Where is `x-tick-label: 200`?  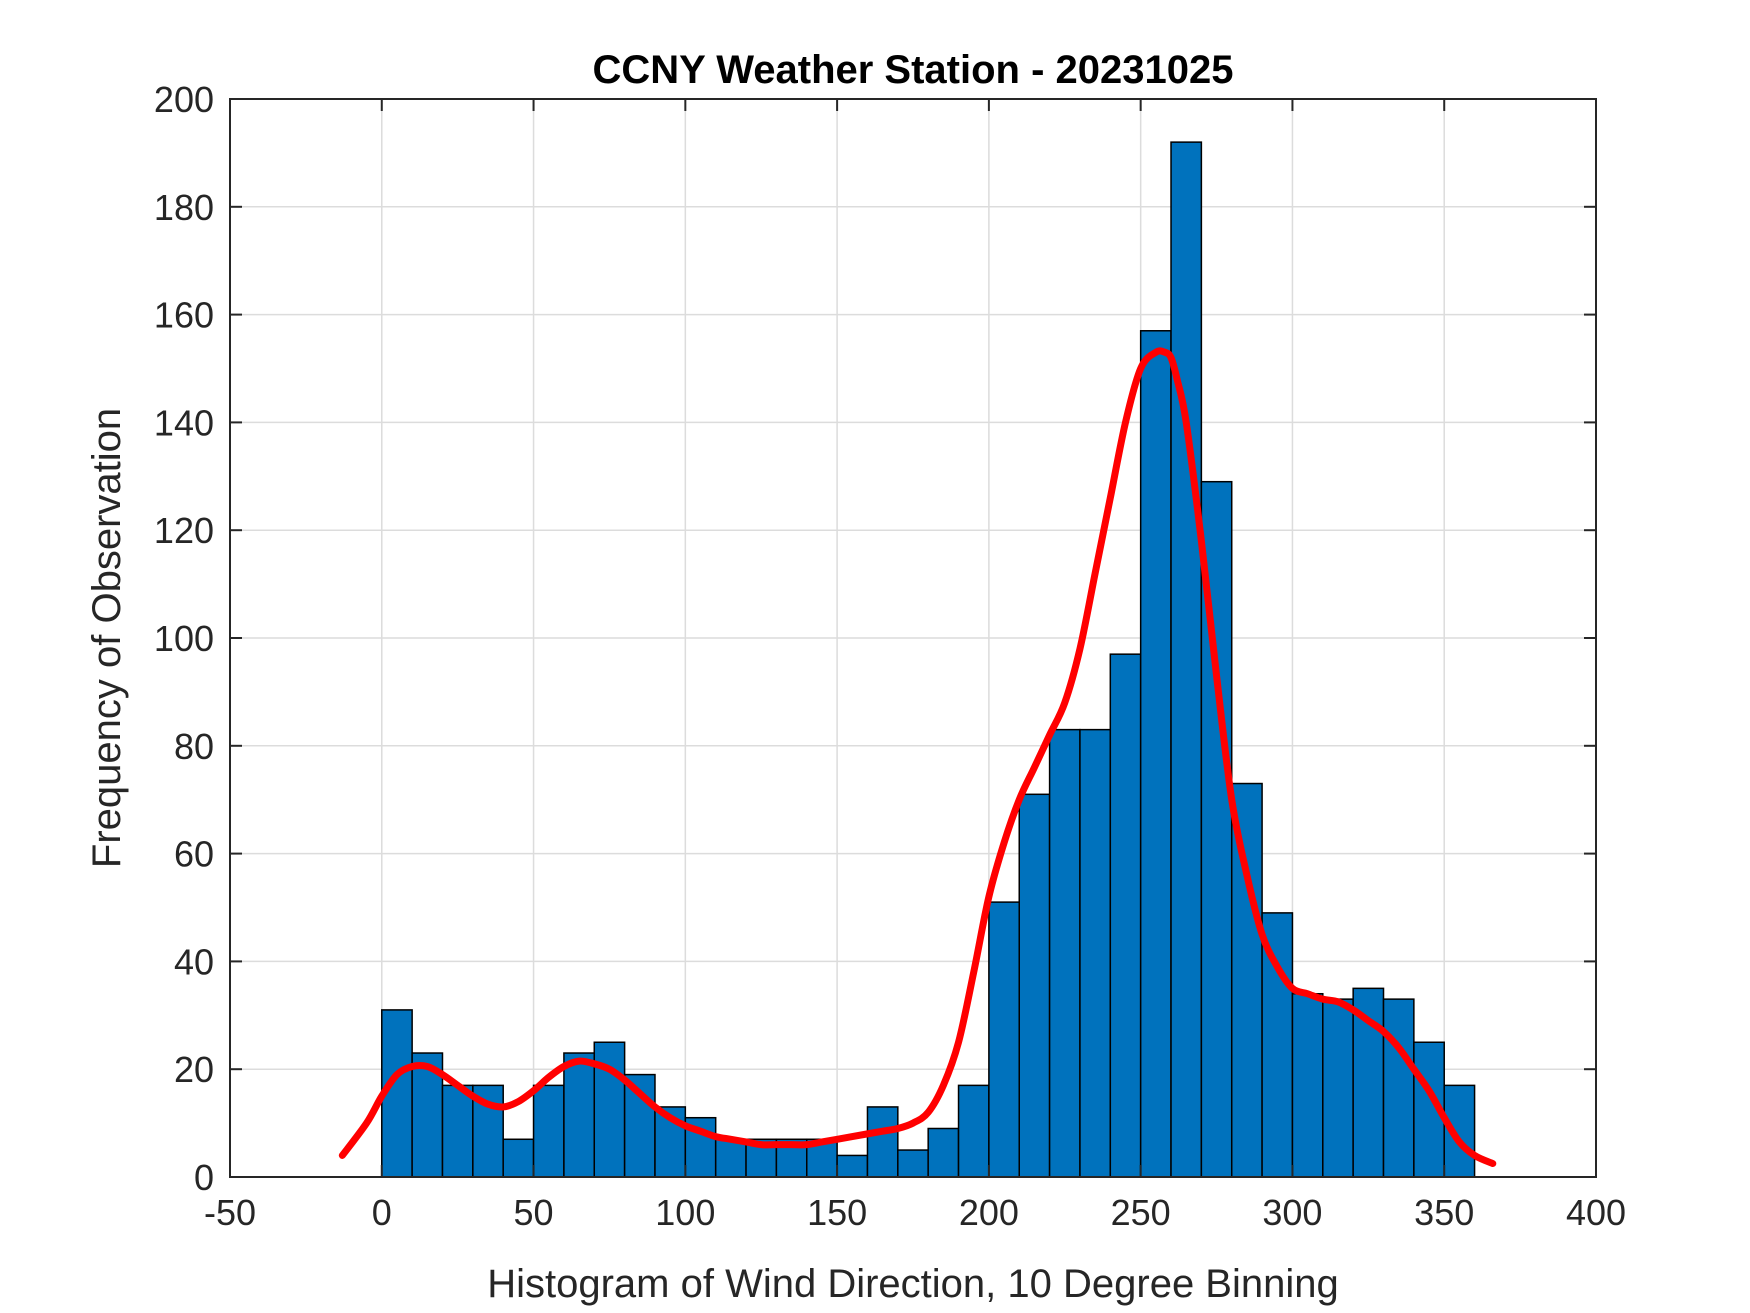 x-tick-label: 200 is located at coordinates (989, 1212).